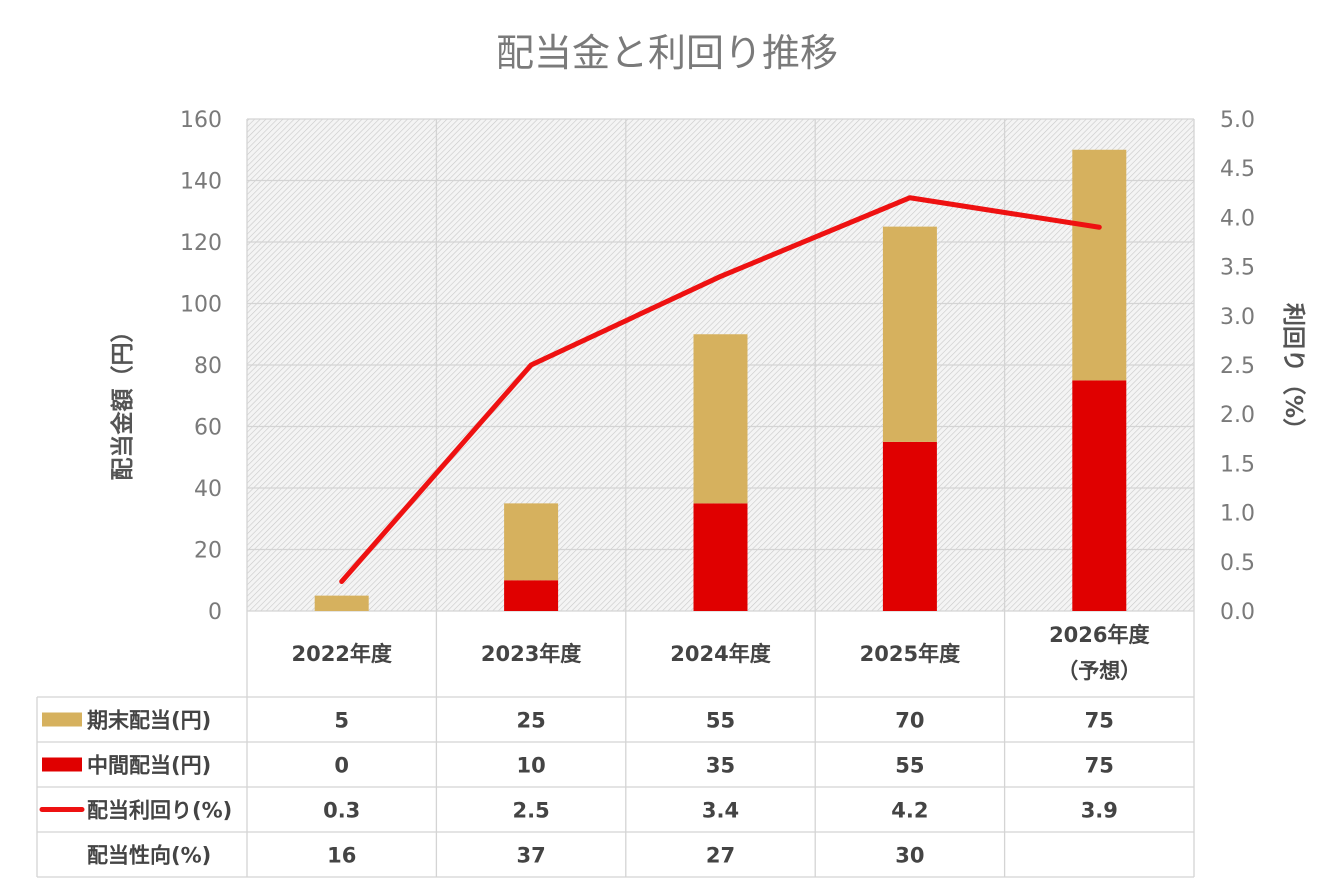  I want to click on category-label: 2026年度, so click(1099, 635).